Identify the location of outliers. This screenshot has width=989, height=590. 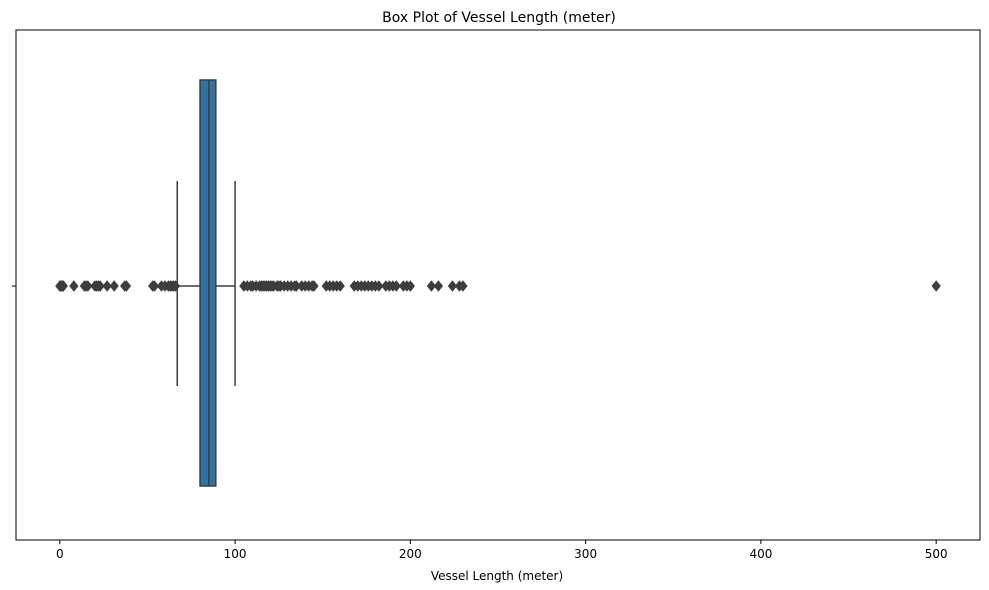
(498, 286).